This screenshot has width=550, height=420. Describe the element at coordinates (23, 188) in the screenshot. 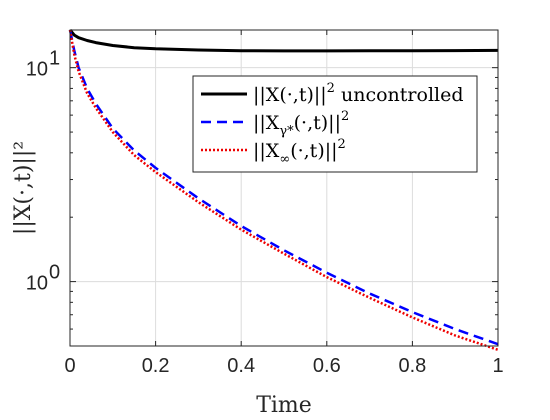

I see `y-axis-label: ||X(·,t)||²` at that location.